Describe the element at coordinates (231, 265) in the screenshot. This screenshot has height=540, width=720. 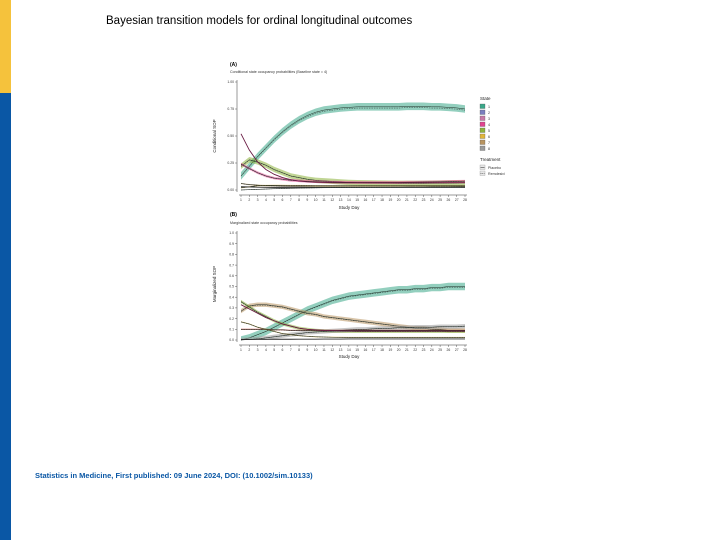
I see `y-tick-label: 0.7` at that location.